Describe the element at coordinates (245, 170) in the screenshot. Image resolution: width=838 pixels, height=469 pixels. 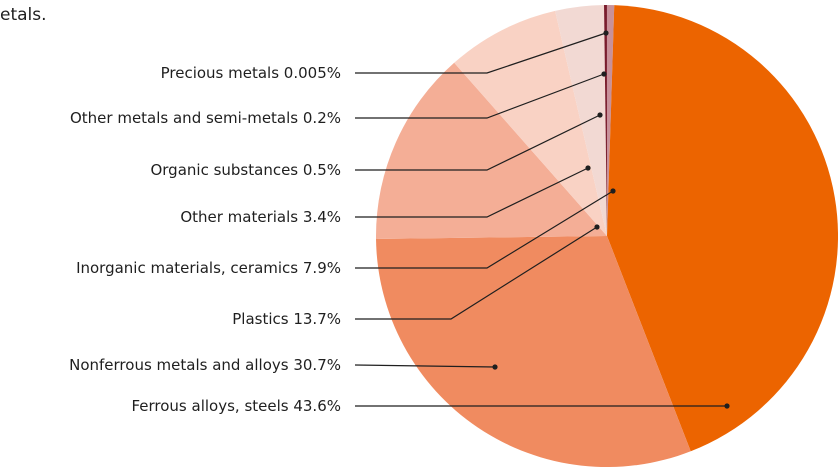
I see `slice-label-organic-substances: Organic substances 0.5%` at that location.